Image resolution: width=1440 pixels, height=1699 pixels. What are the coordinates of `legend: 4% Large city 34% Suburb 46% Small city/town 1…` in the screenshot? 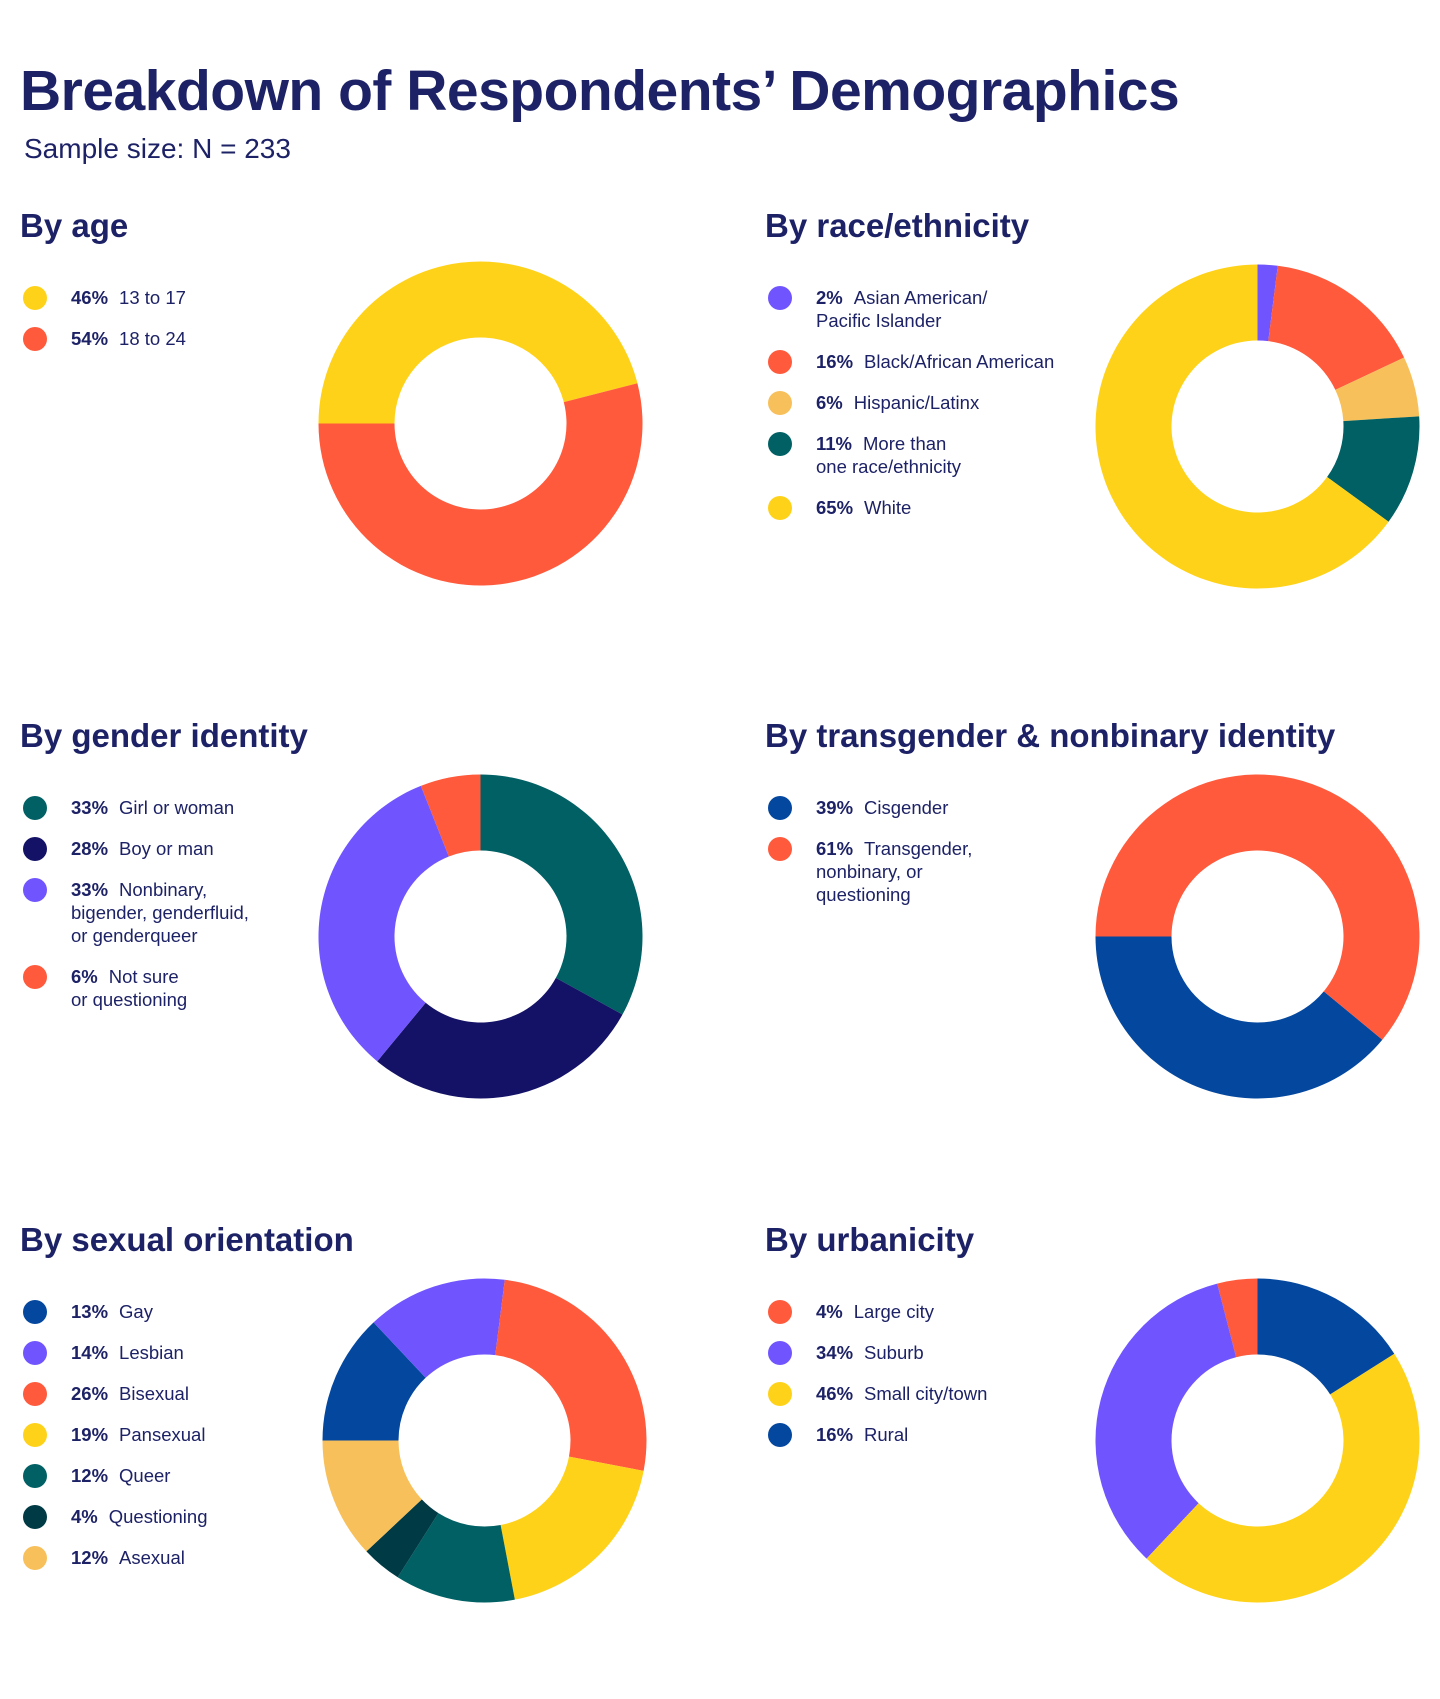 It's located at (917, 1382).